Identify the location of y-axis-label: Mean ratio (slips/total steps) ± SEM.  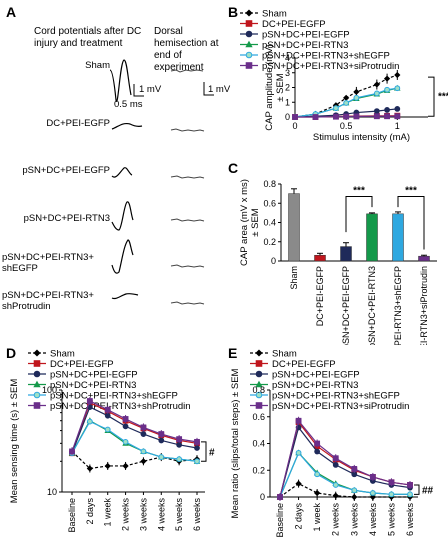
(235, 443).